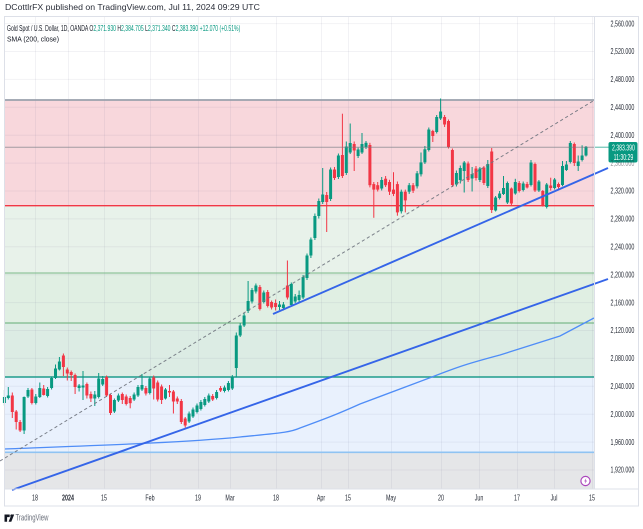 The image size is (643, 529). Describe the element at coordinates (623, 24) in the screenshot. I see `svg-text: 2,560.000` at that location.